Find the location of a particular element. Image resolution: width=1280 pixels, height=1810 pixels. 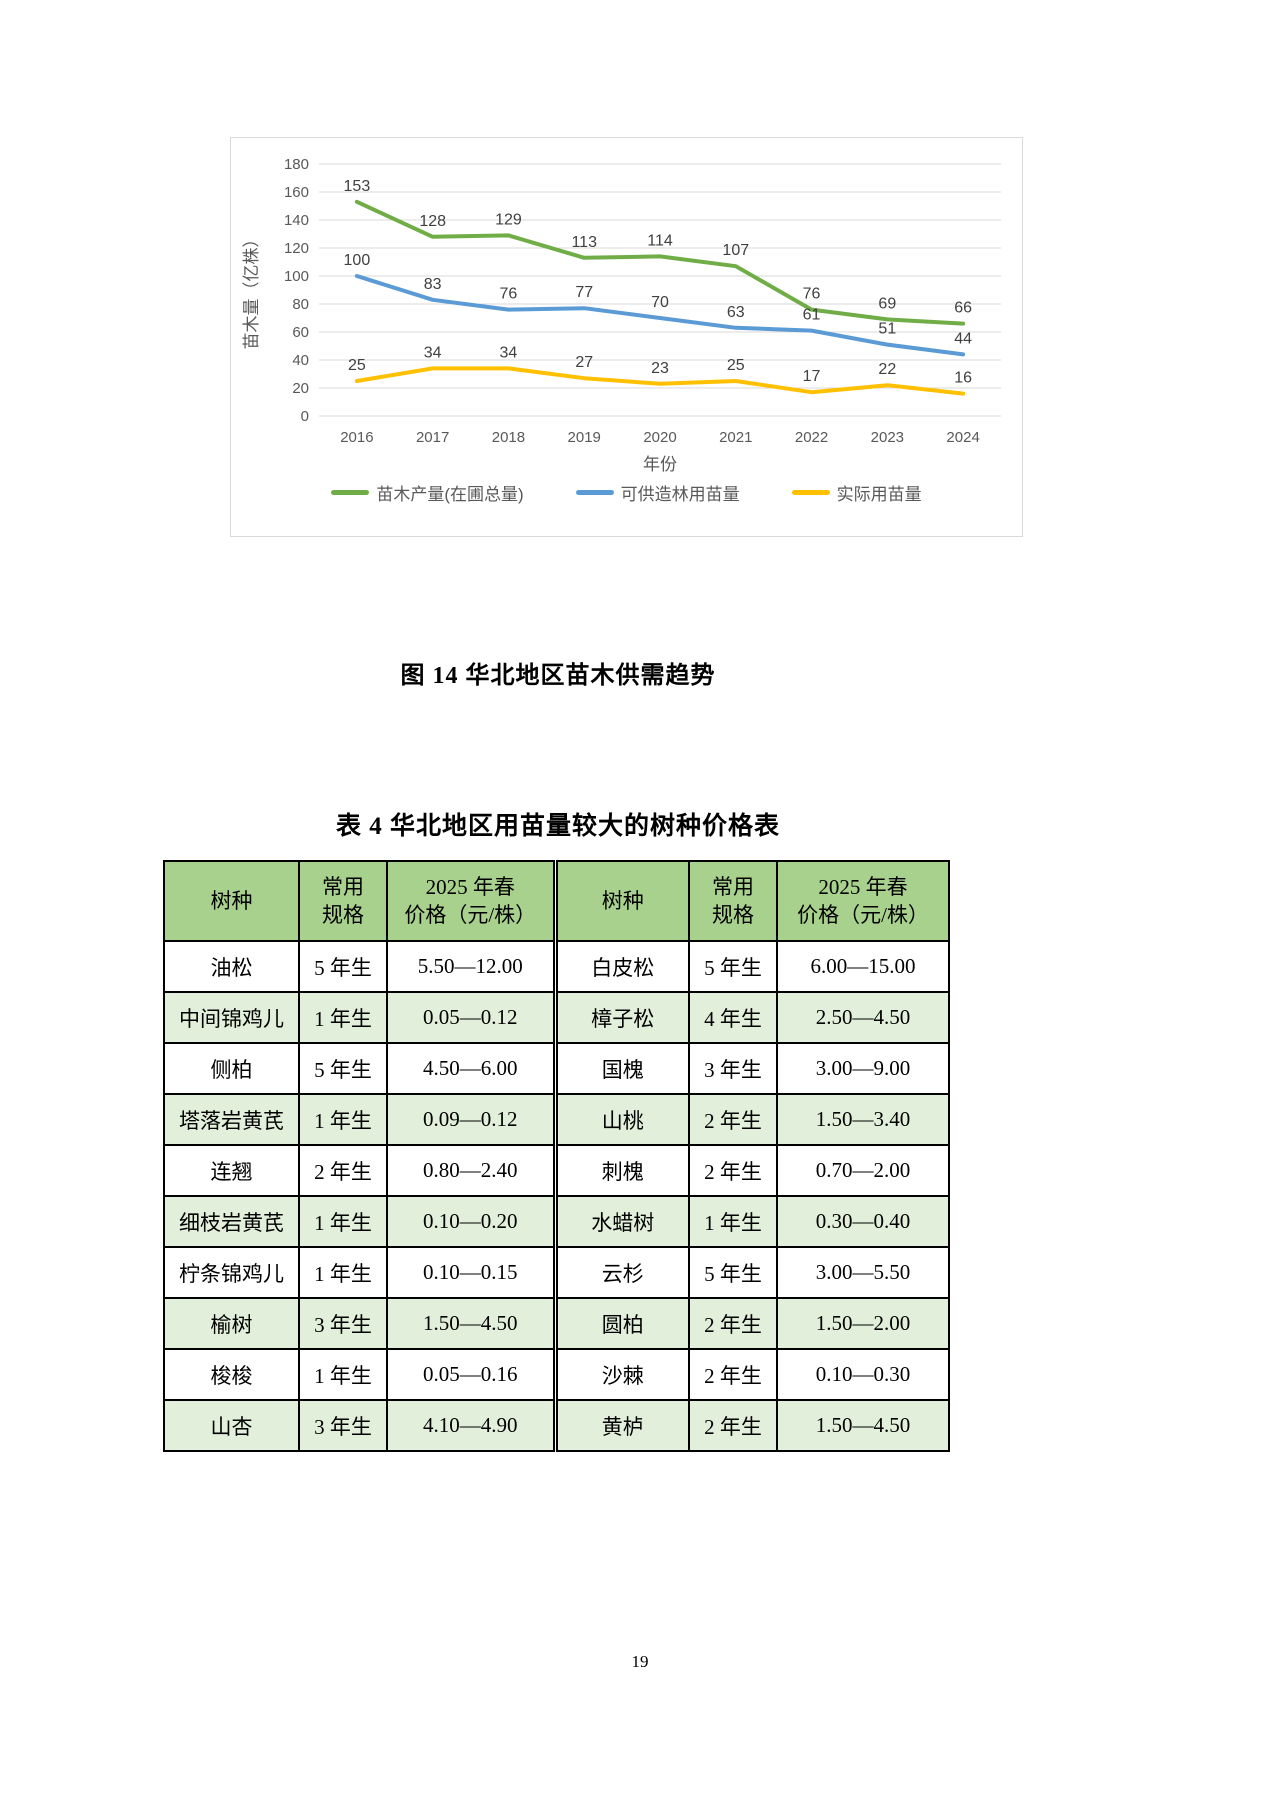

x-tick-label: 2021 is located at coordinates (735, 437).